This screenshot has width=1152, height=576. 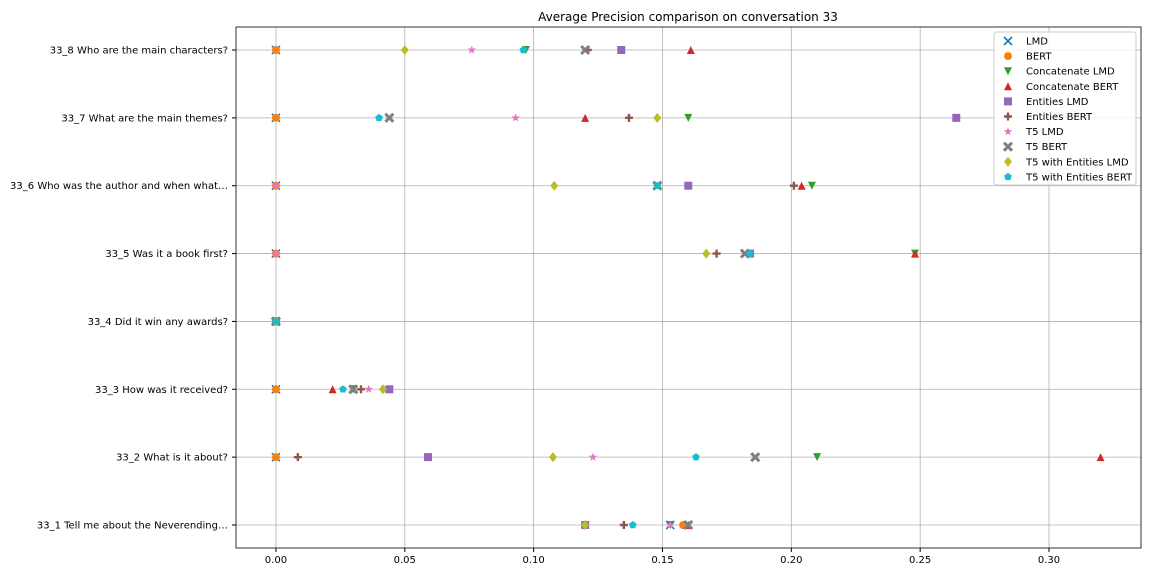 I want to click on legend-label: T5 with Entities LMD, so click(x=1077, y=162).